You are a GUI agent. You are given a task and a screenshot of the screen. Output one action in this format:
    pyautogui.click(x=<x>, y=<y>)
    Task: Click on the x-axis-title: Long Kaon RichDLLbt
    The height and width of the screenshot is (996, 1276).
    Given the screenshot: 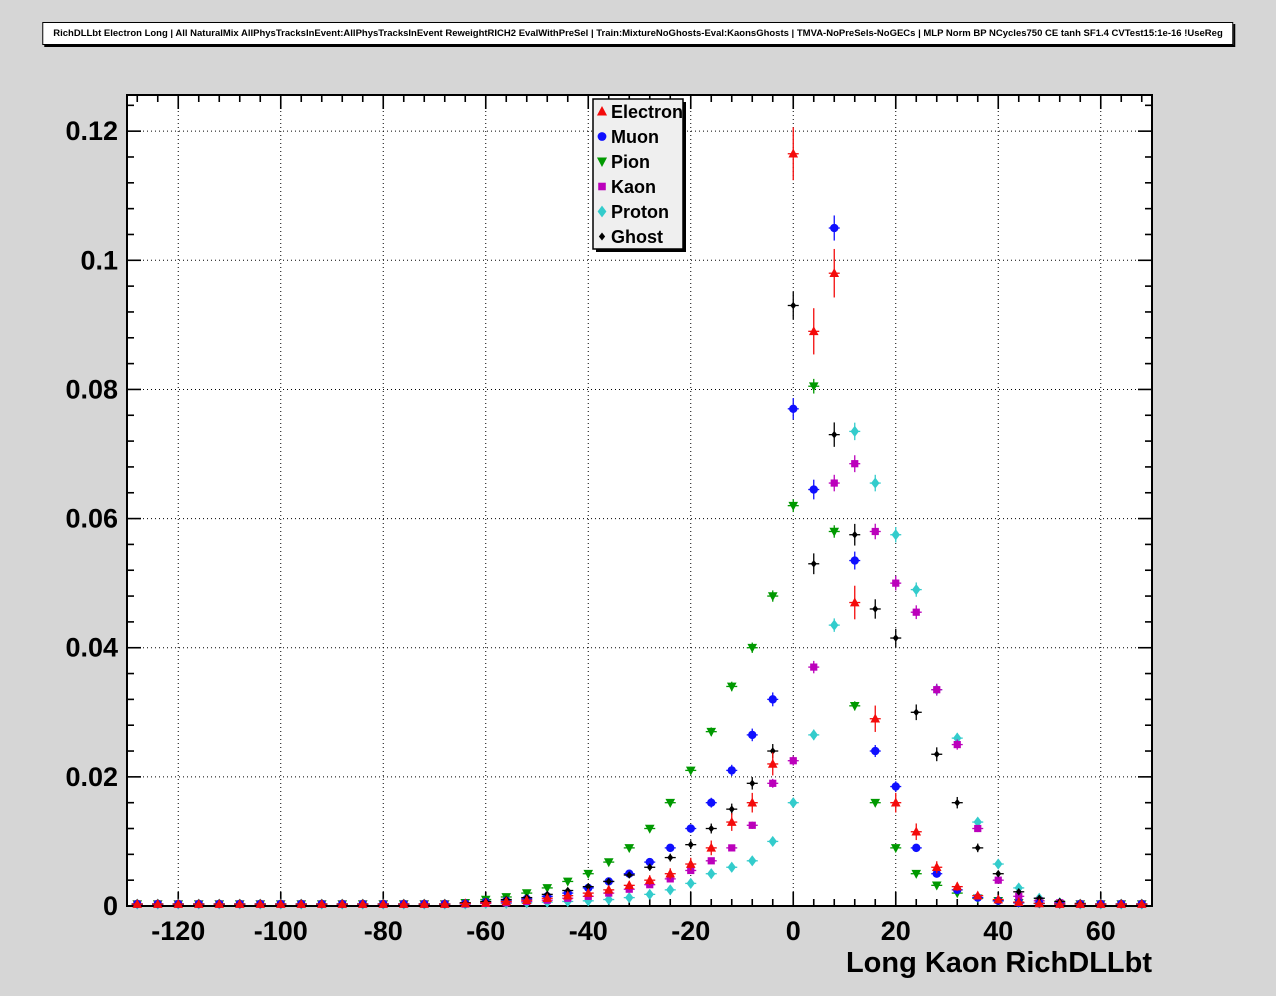 What is the action you would take?
    pyautogui.click(x=999, y=963)
    